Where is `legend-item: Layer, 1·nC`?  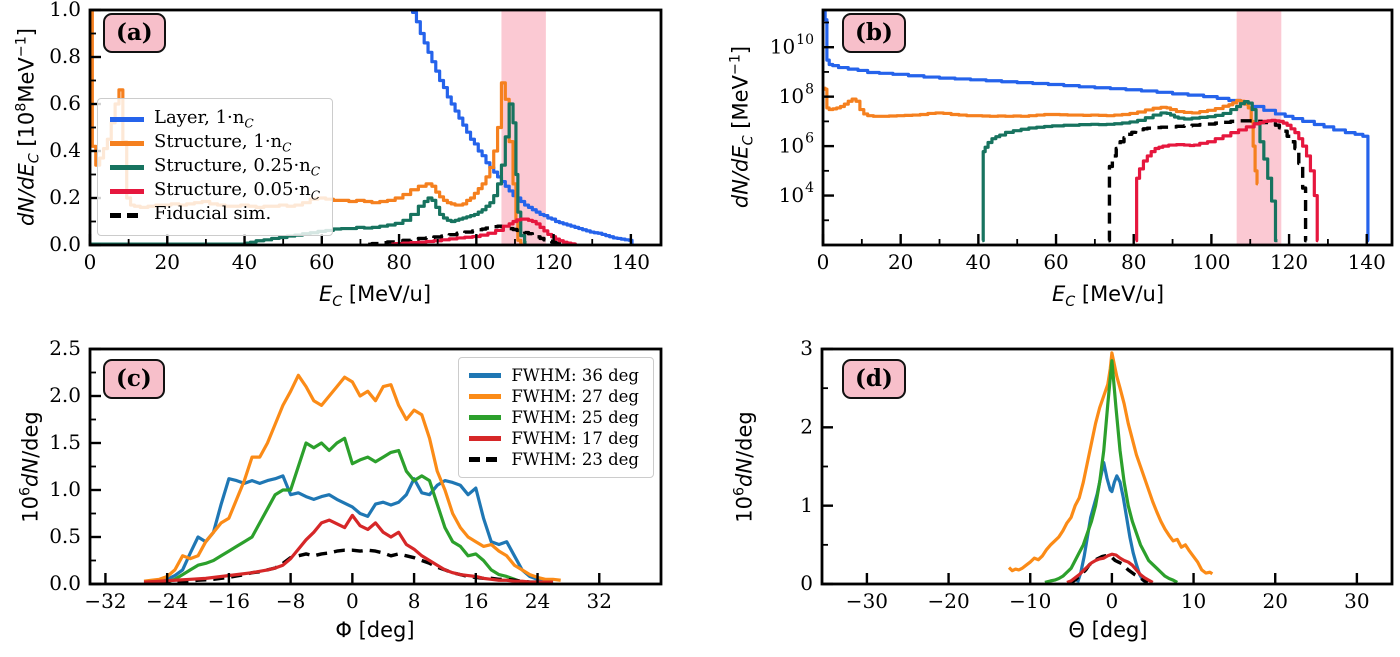 legend-item: Layer, 1·nC is located at coordinates (215, 119).